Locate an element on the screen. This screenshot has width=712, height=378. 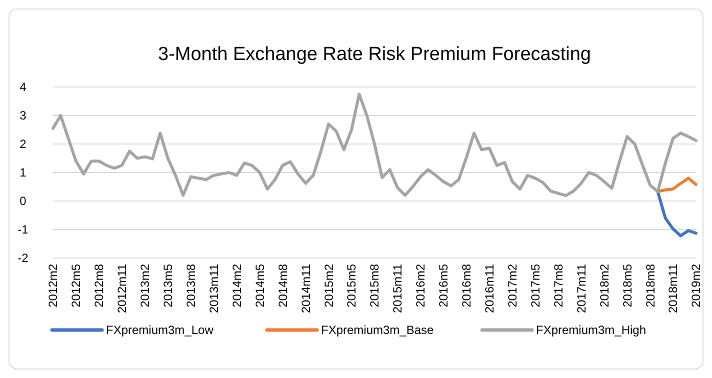
chart-title: 3-Month Exchange Rate Risk Premium Forecasting is located at coordinates (374, 54).